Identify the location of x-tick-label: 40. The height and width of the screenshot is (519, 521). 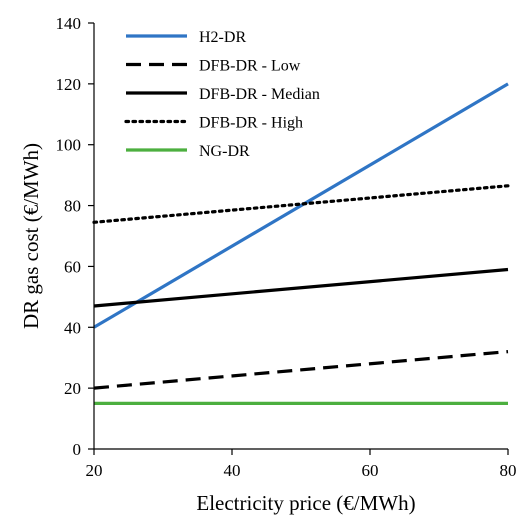
(232, 470).